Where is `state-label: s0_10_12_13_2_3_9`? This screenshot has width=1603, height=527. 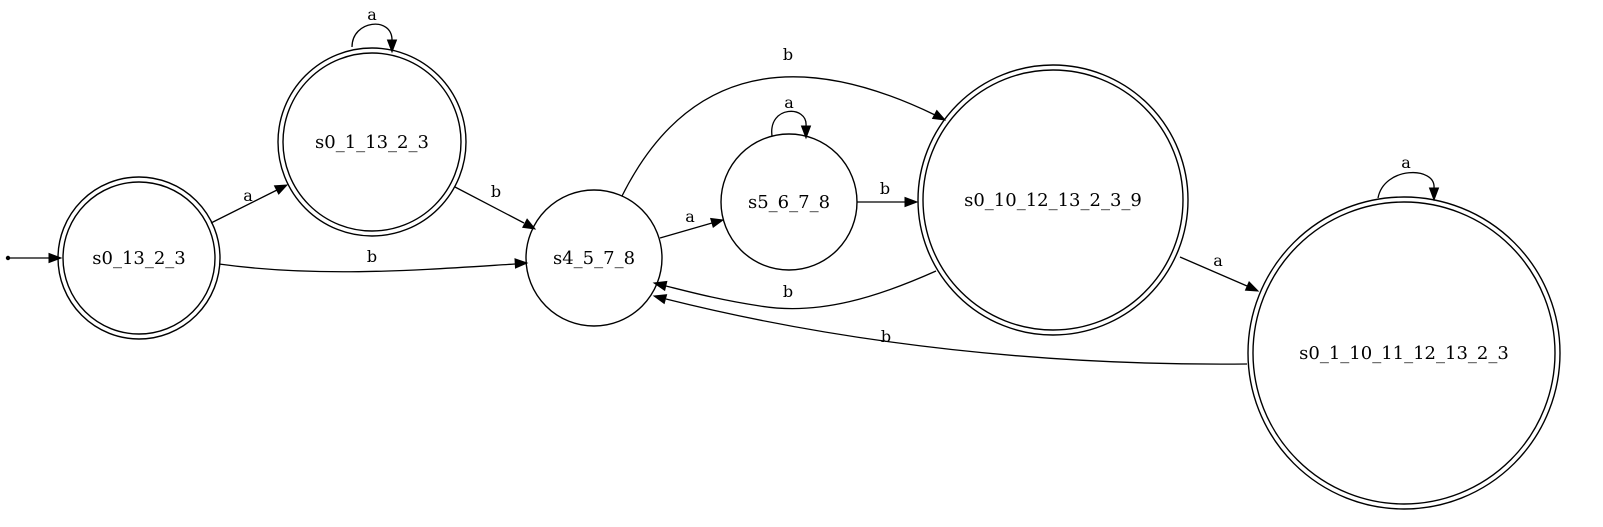 state-label: s0_10_12_13_2_3_9 is located at coordinates (1053, 200).